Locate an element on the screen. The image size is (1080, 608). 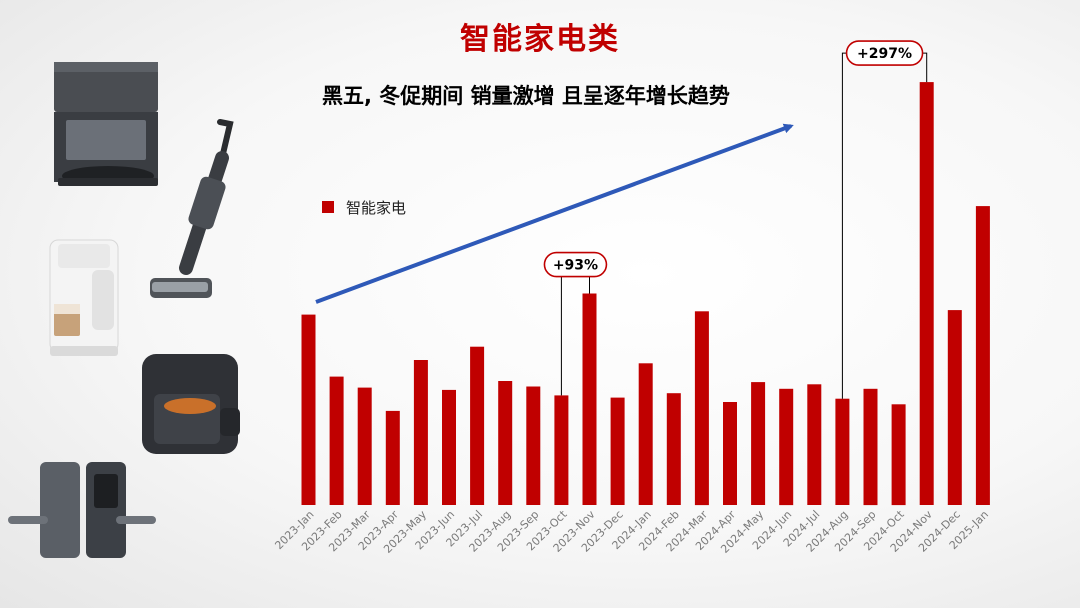
legend-swatch is located at coordinates (328, 207).